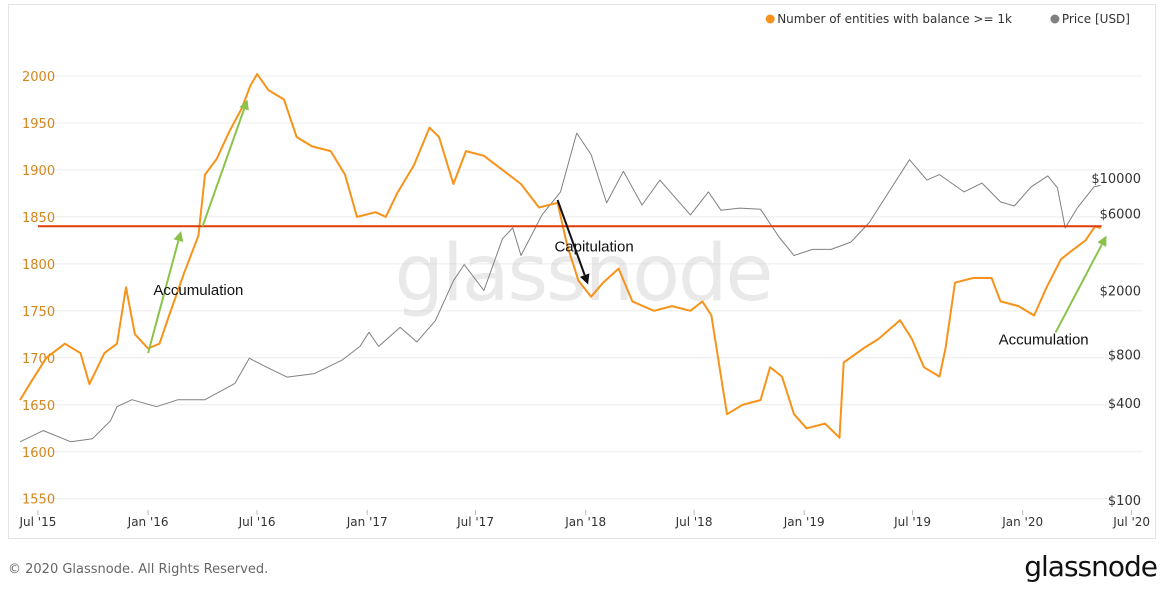  Describe the element at coordinates (38, 522) in the screenshot. I see `x-tick-label: Jul '15` at that location.